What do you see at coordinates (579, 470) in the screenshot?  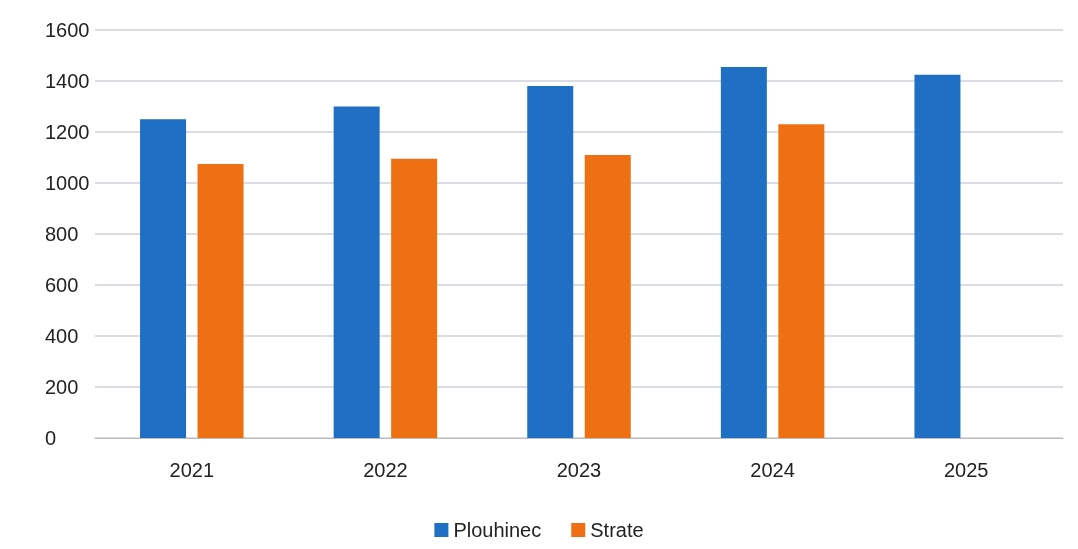 I see `x-tick-label: 2023` at bounding box center [579, 470].